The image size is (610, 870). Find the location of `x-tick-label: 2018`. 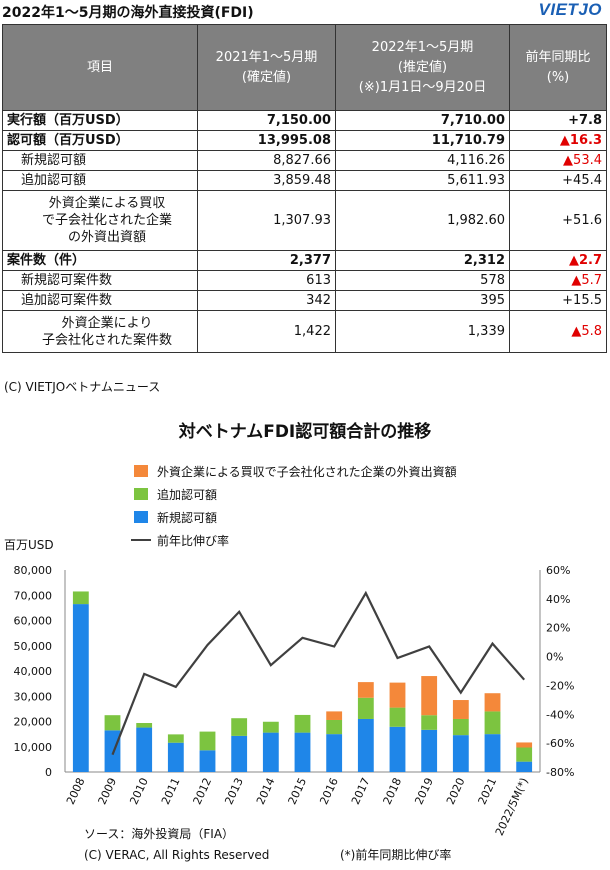

x-tick-label: 2018 is located at coordinates (393, 791).